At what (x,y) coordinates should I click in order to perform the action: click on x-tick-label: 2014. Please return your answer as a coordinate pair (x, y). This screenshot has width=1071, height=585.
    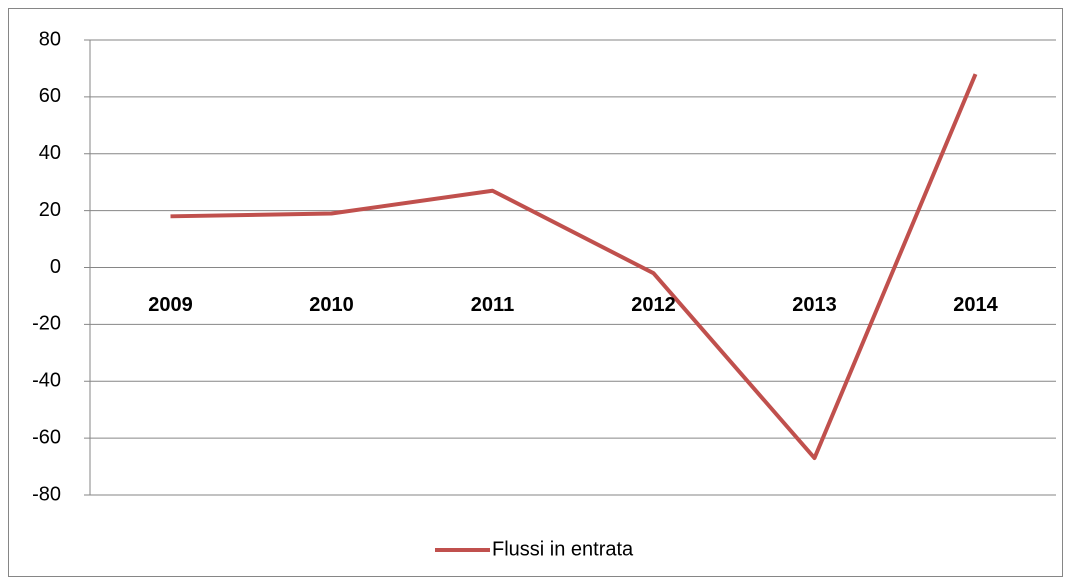
    Looking at the image, I should click on (975, 305).